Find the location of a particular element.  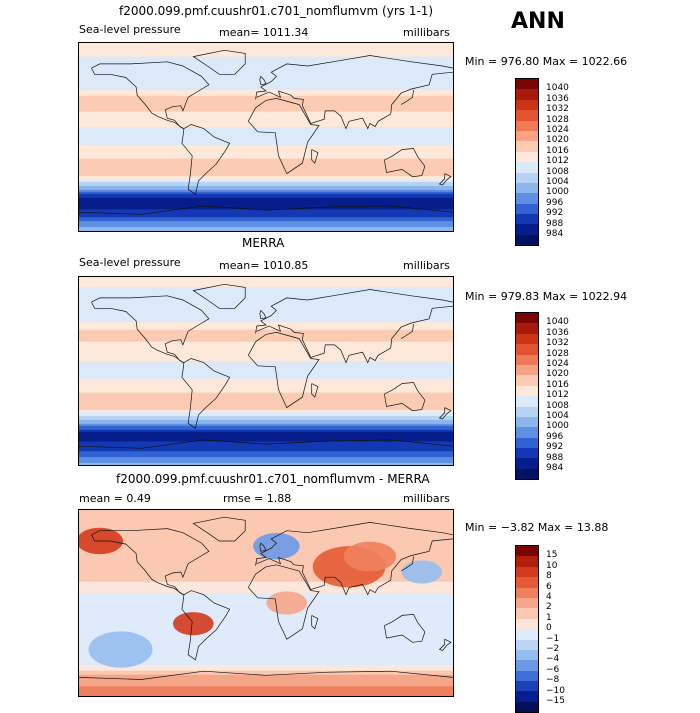

panel-1-units-label: millibars is located at coordinates (426, 32).